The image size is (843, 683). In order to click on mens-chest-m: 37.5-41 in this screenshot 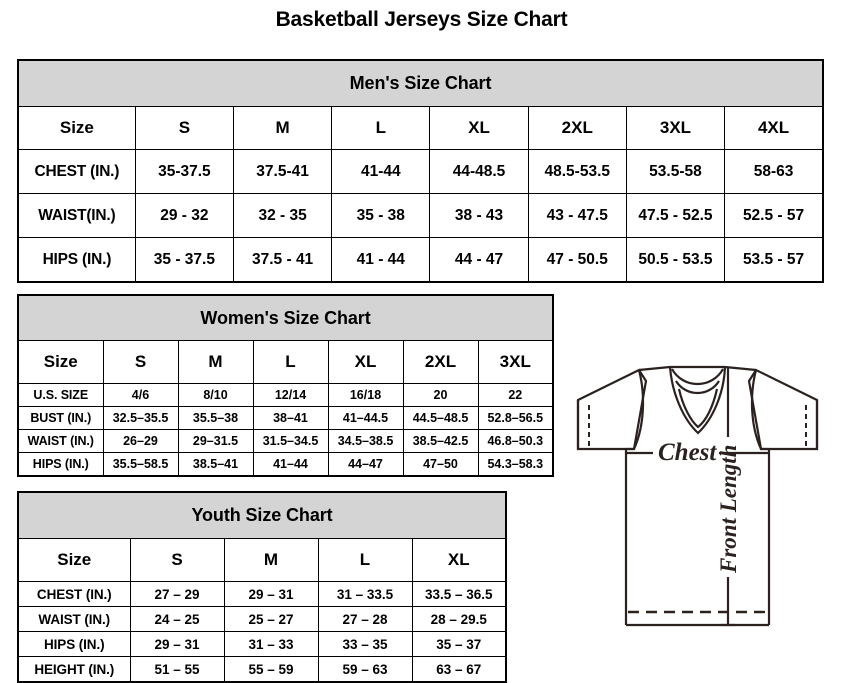, I will do `click(282, 171)`.